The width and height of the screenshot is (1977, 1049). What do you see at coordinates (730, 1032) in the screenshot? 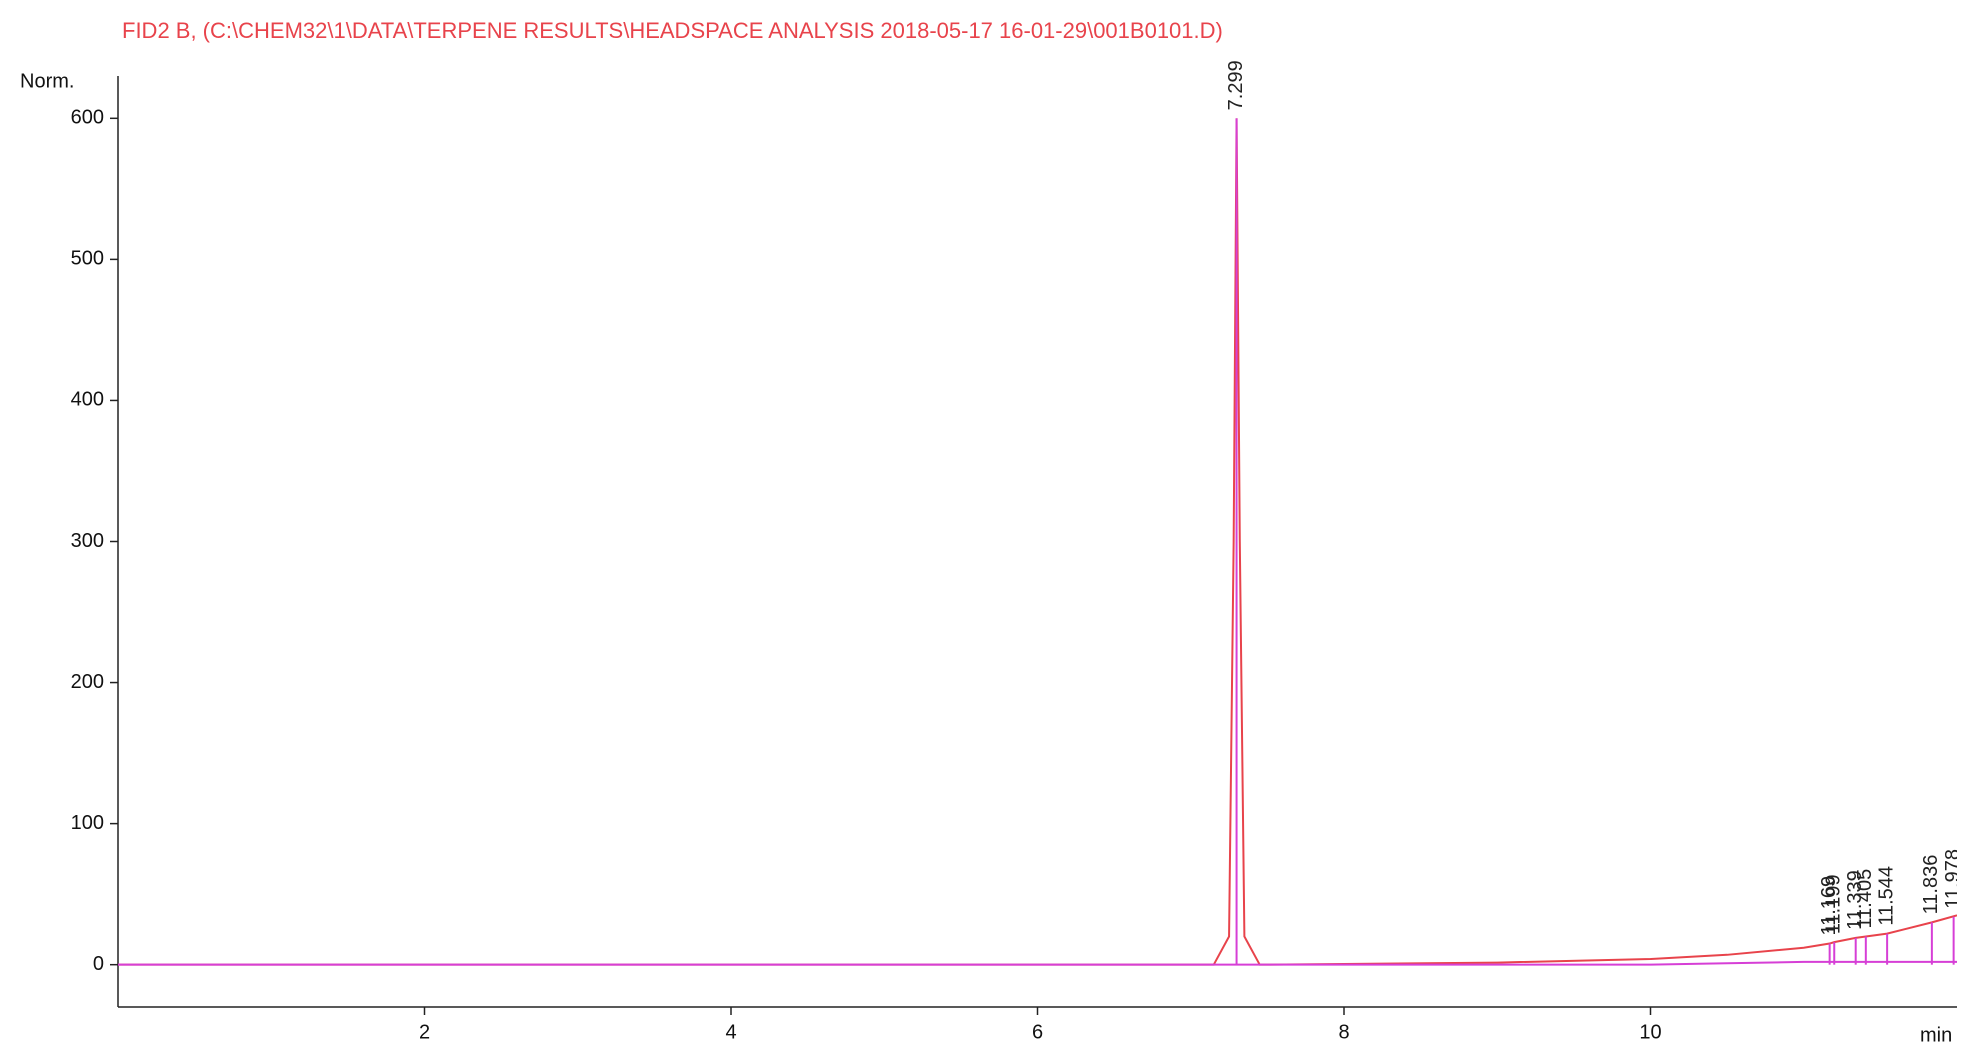
I see `x-tick-label: 4` at bounding box center [730, 1032].